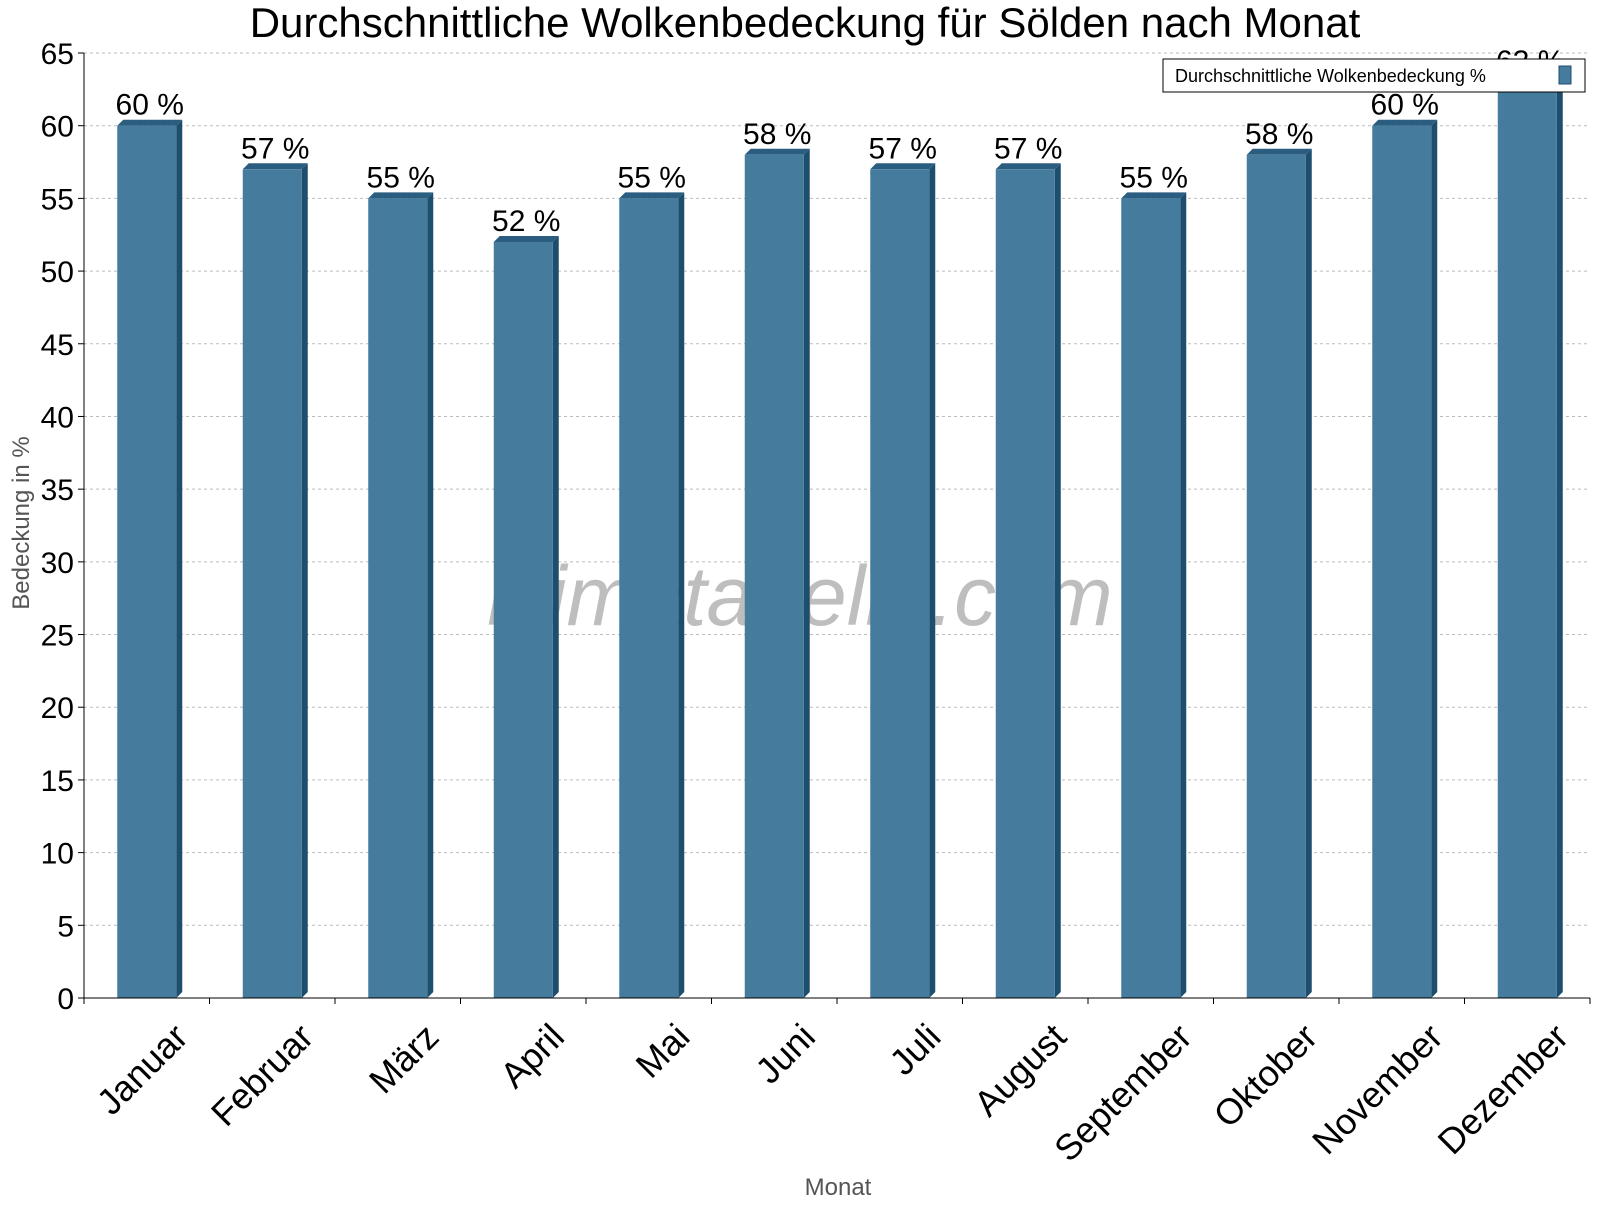 Image resolution: width=1600 pixels, height=1205 pixels. I want to click on legend-label: Durchschnittliche Wolkenbedeckung %, so click(1330, 76).